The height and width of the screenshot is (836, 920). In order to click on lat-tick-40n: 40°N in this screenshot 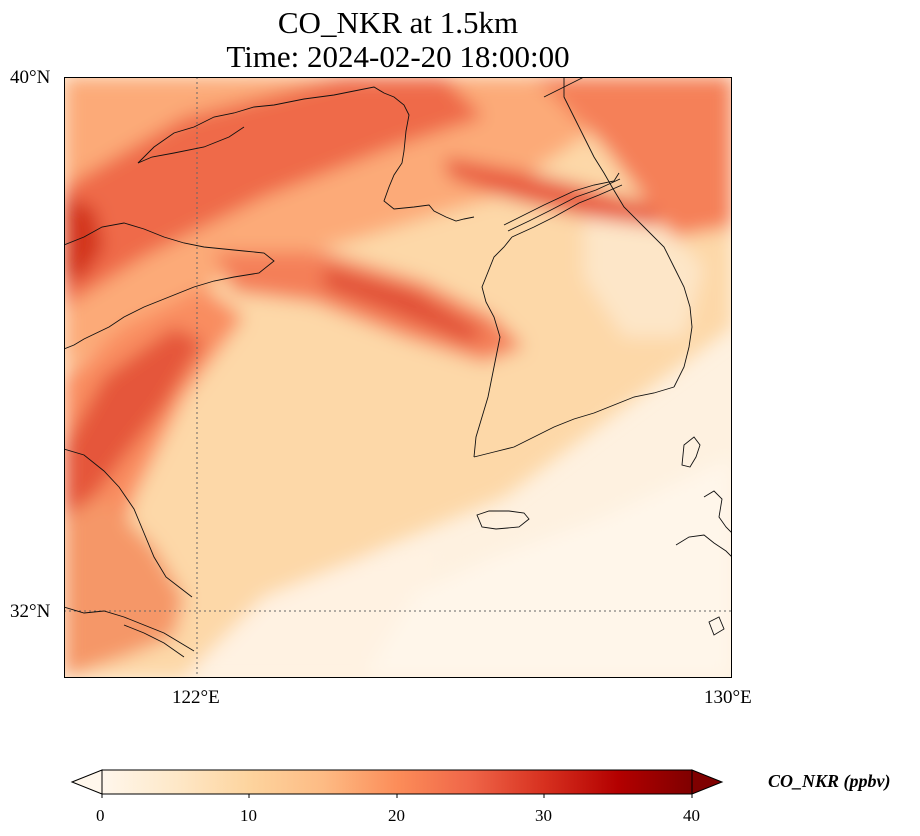, I will do `click(30, 77)`.